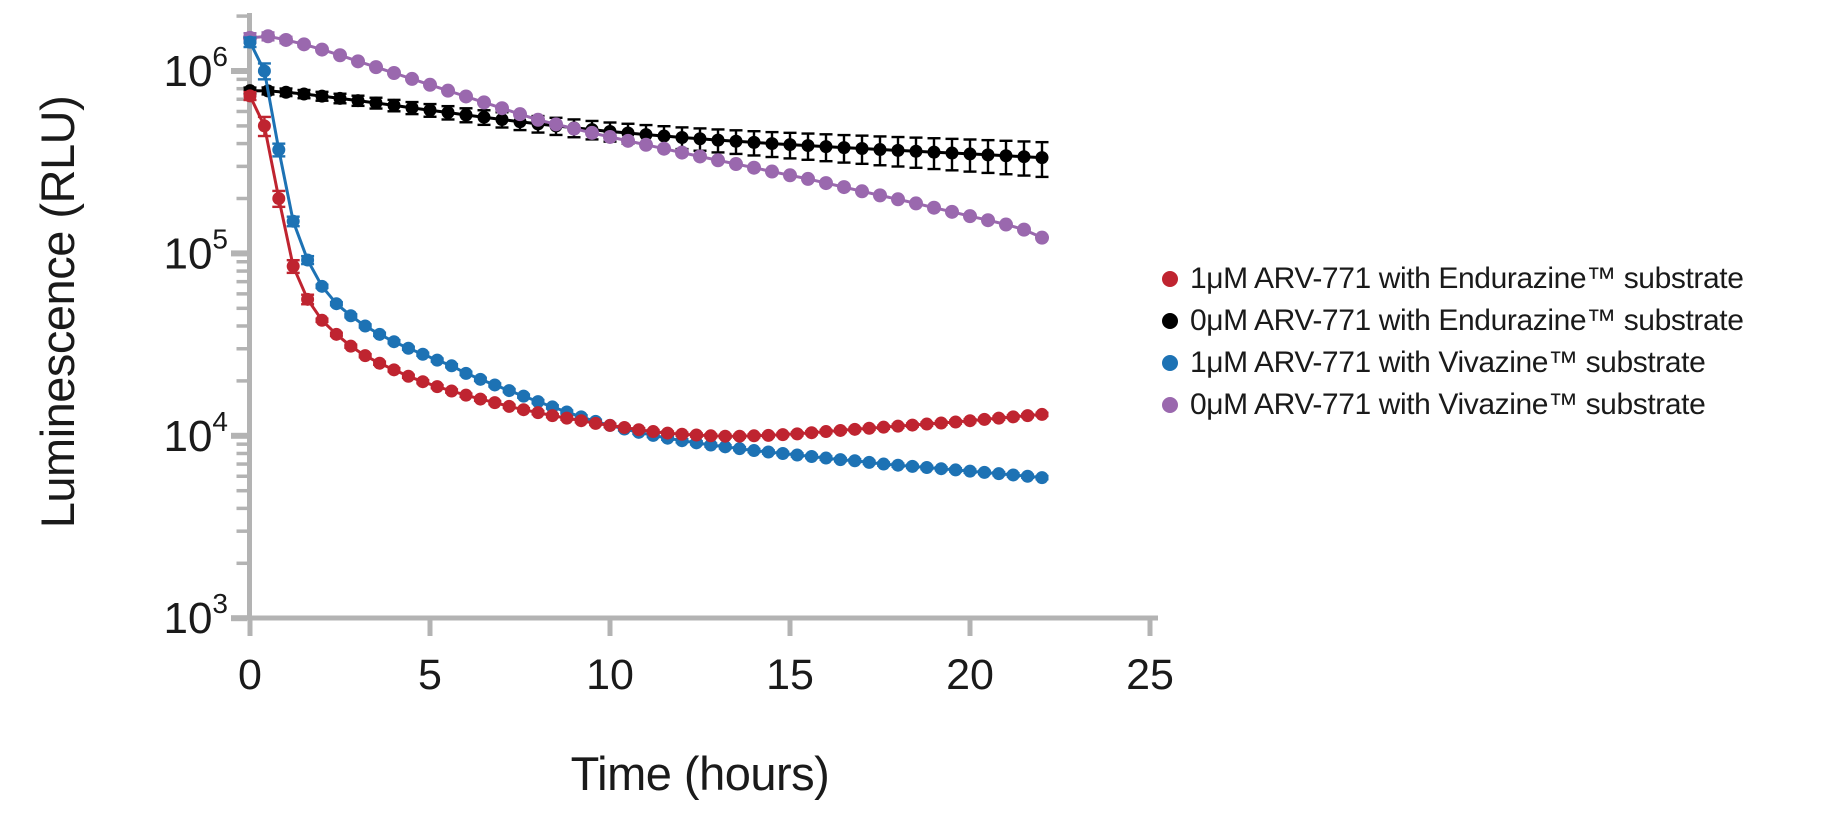 This screenshot has height=817, width=1840. I want to click on series-purple-0um-vivazine, so click(646, 137).